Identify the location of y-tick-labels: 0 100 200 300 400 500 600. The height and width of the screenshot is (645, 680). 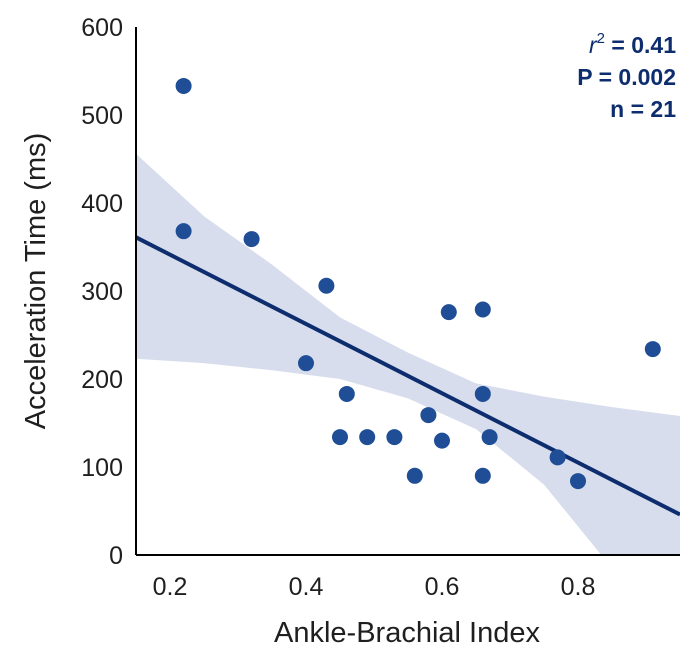
(102, 292).